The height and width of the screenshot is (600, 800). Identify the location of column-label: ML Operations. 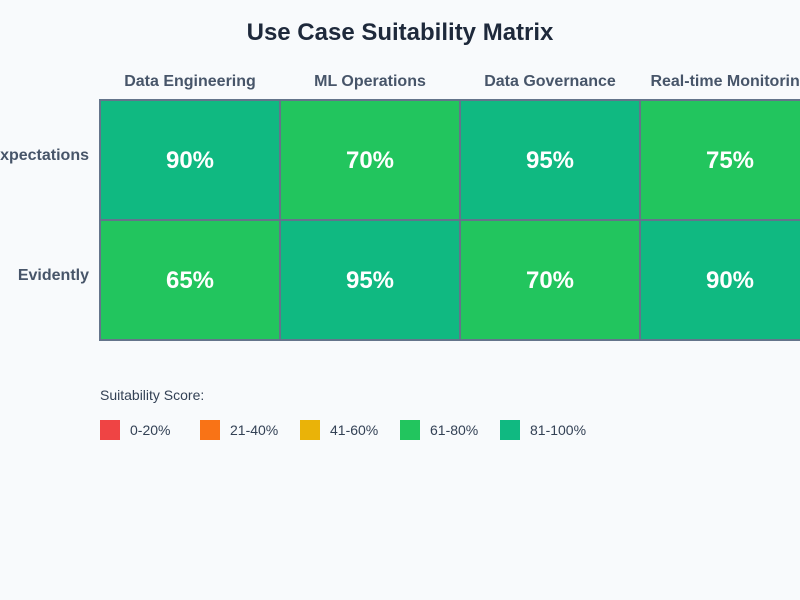
(370, 81).